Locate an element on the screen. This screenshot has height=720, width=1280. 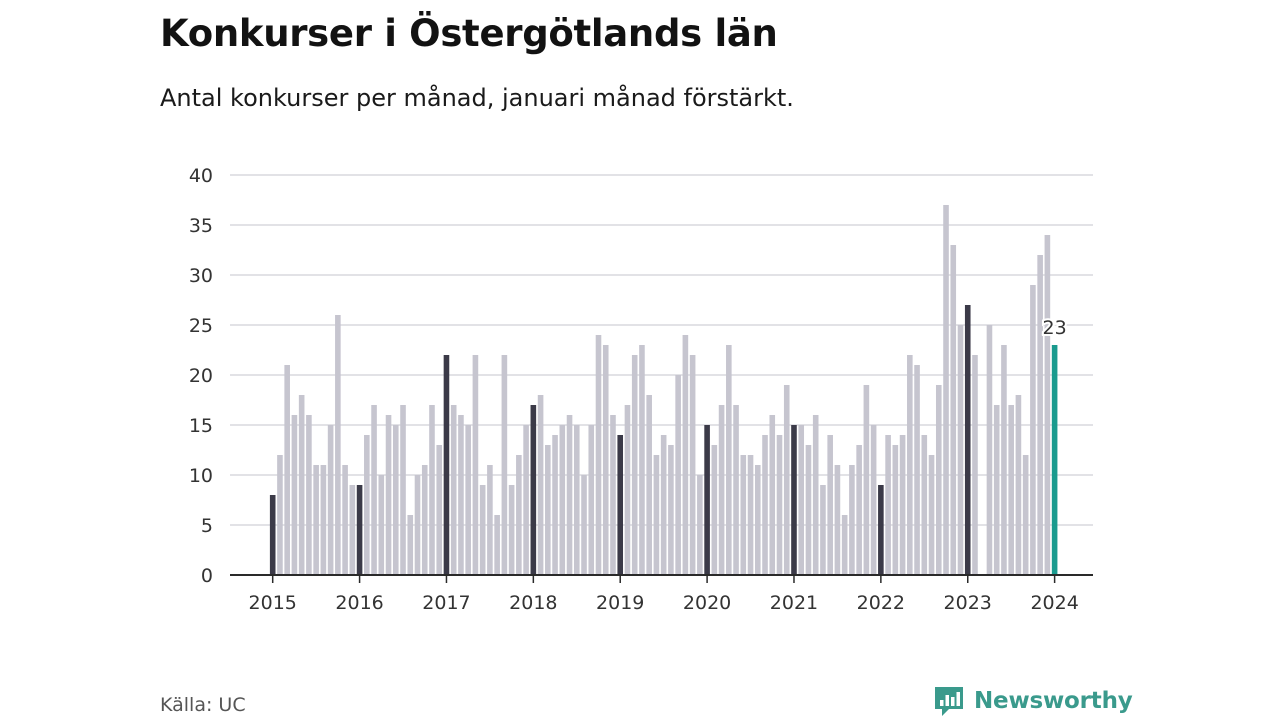
y-tick-label: 0 is located at coordinates (207, 576).